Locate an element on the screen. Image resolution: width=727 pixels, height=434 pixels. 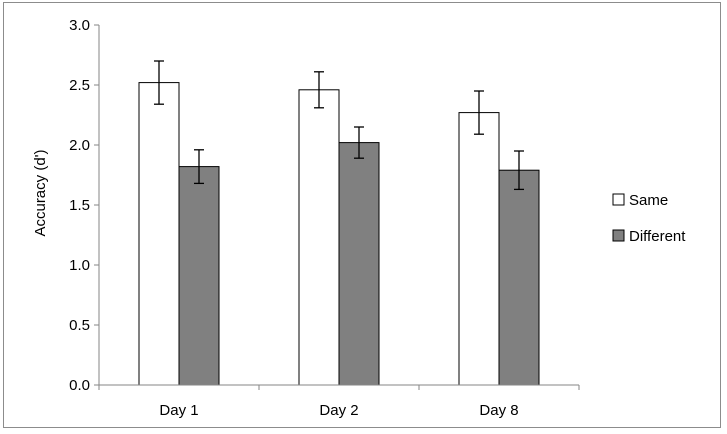
y-tick-label: 0.0 is located at coordinates (79, 385).